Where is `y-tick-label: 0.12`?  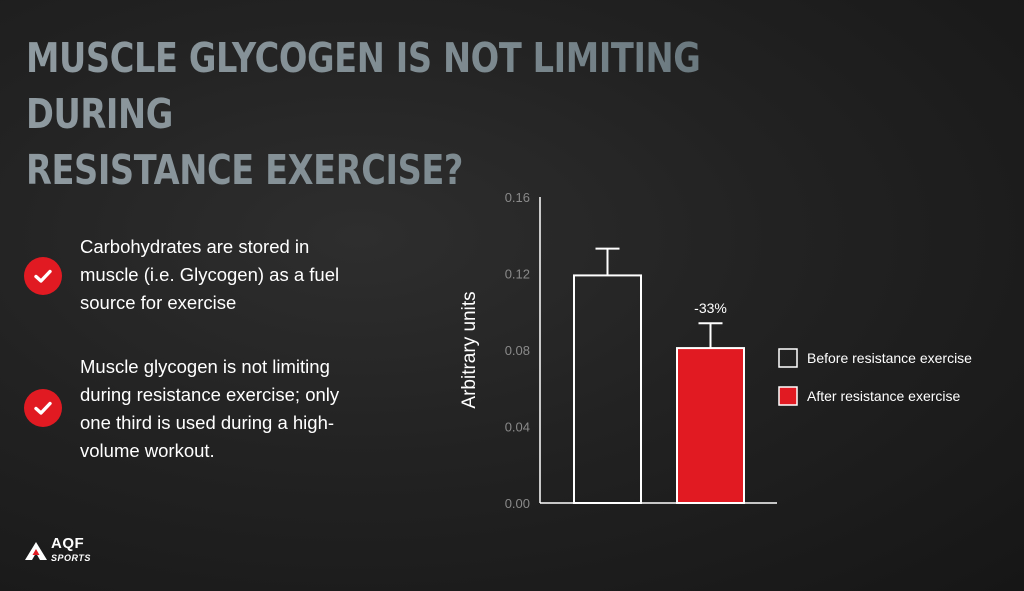
y-tick-label: 0.12 is located at coordinates (517, 274).